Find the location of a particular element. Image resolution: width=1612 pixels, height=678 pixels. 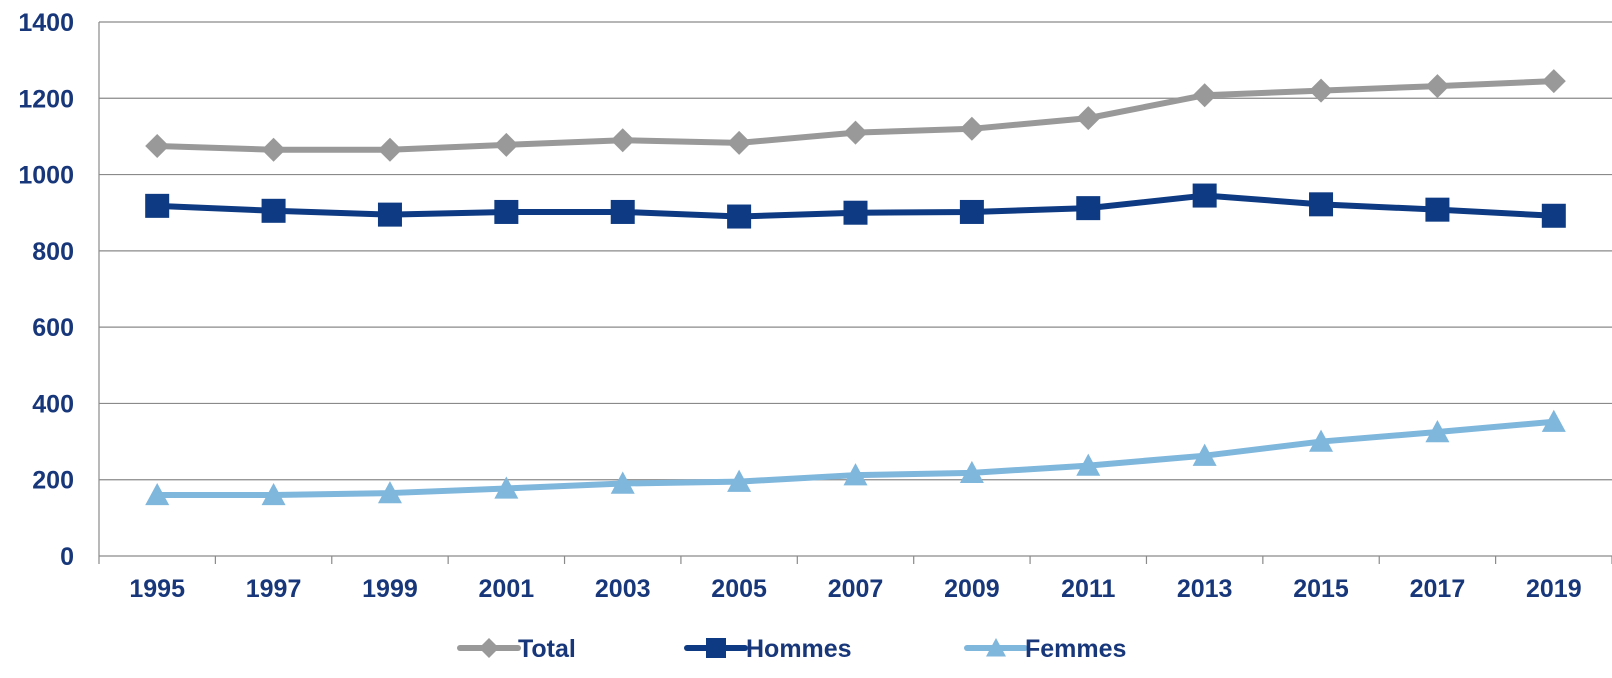

y-tick-label: 1400 is located at coordinates (46, 23).